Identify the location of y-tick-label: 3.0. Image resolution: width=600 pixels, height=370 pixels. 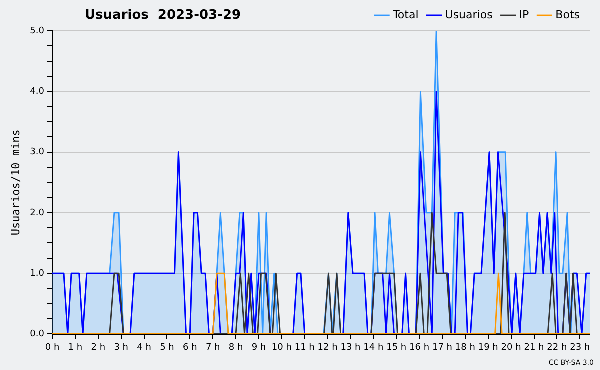
(37, 153).